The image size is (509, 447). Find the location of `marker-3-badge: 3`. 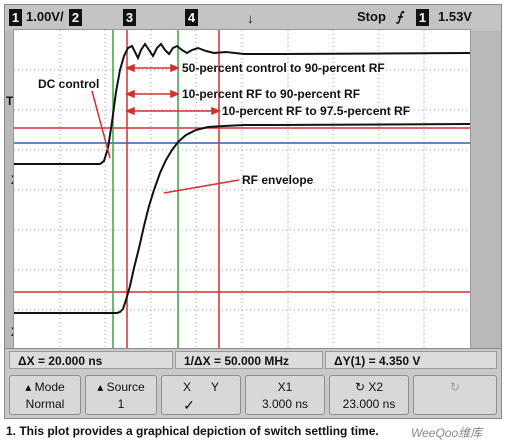

marker-3-badge: 3 is located at coordinates (129, 17).